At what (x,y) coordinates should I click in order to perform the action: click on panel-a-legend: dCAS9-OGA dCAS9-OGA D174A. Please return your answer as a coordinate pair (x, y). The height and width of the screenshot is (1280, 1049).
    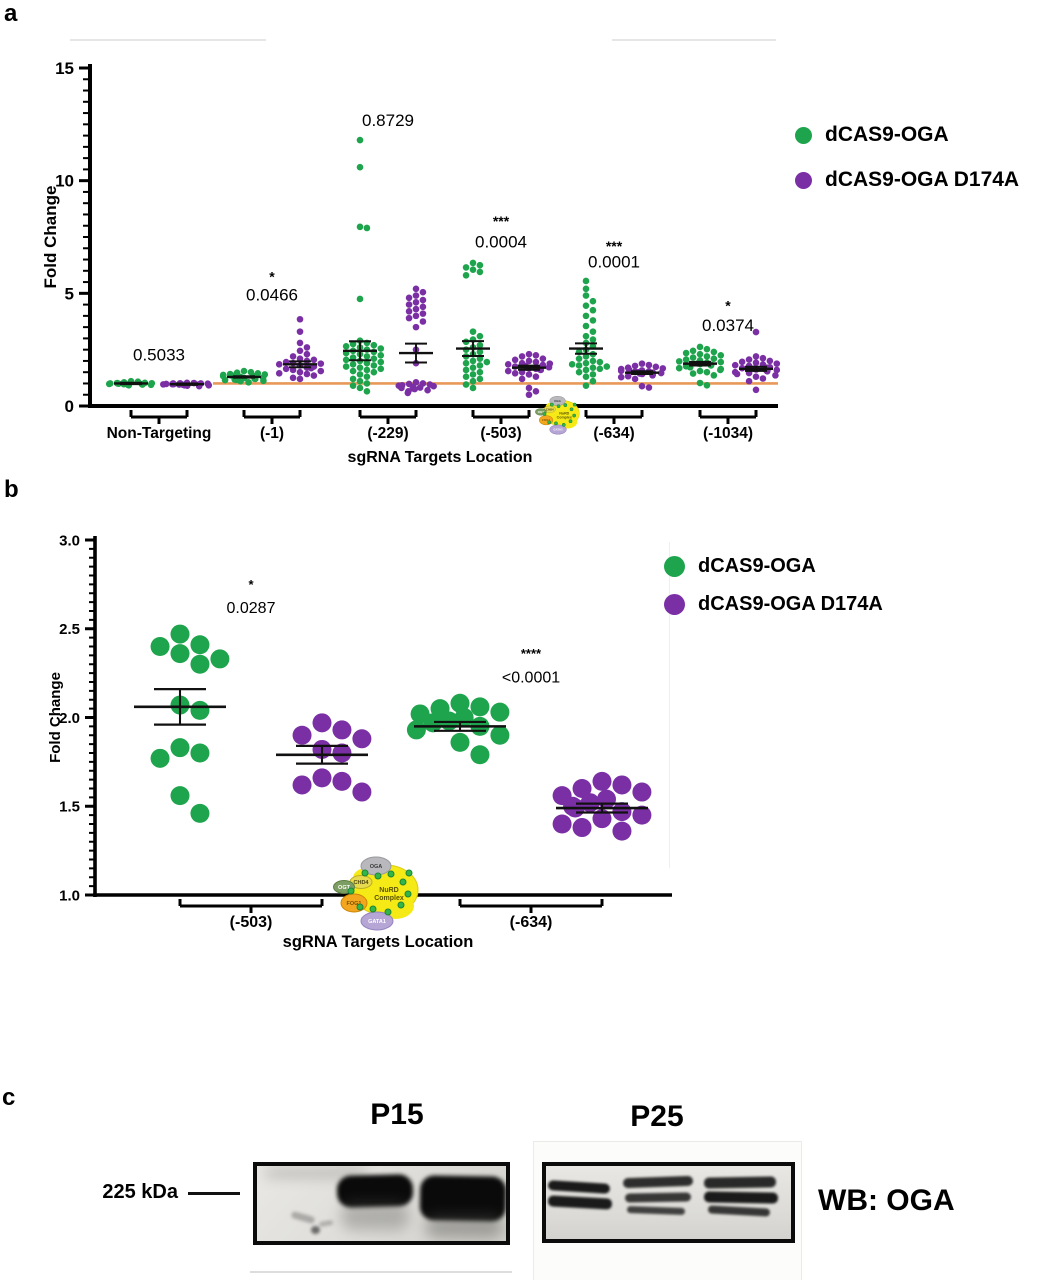
    Looking at the image, I should click on (907, 168).